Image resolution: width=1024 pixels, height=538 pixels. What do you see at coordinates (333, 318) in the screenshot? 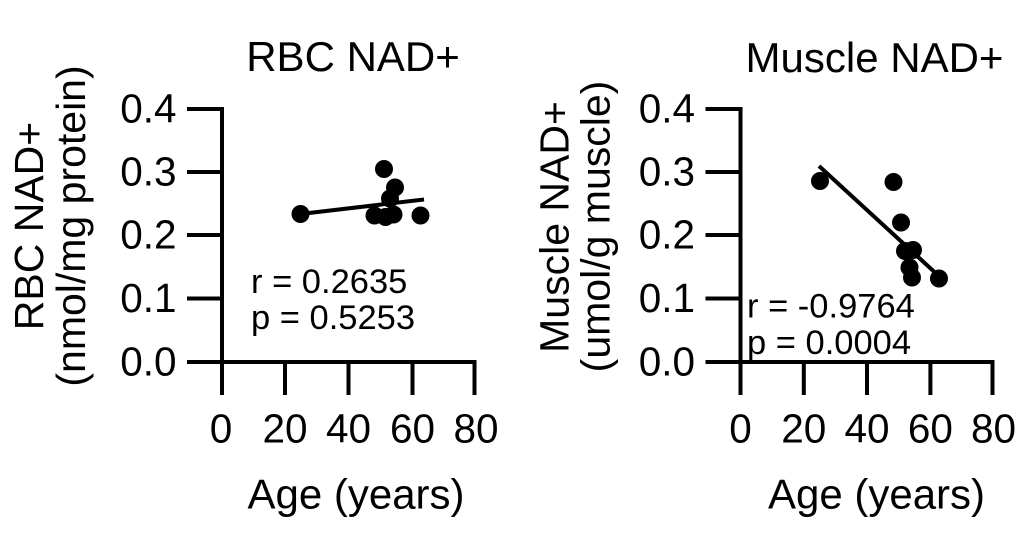
I see `svg-text: p = 0.5253` at bounding box center [333, 318].